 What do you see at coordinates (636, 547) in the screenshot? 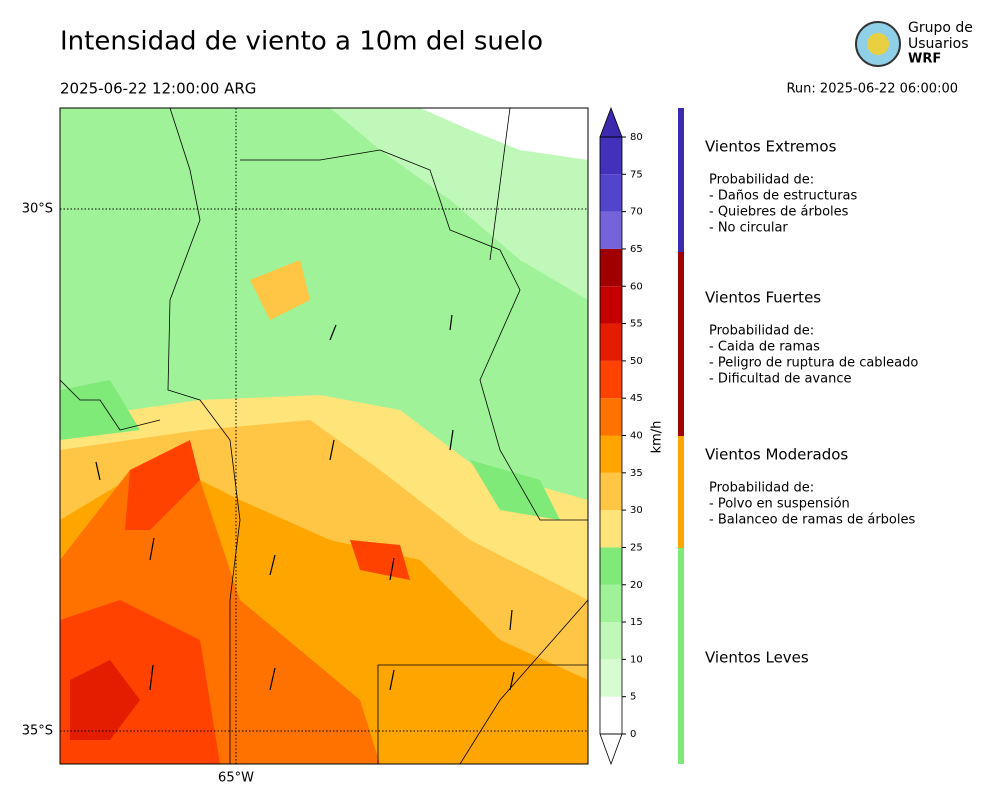
I see `colorbar-tick-label: 25` at bounding box center [636, 547].